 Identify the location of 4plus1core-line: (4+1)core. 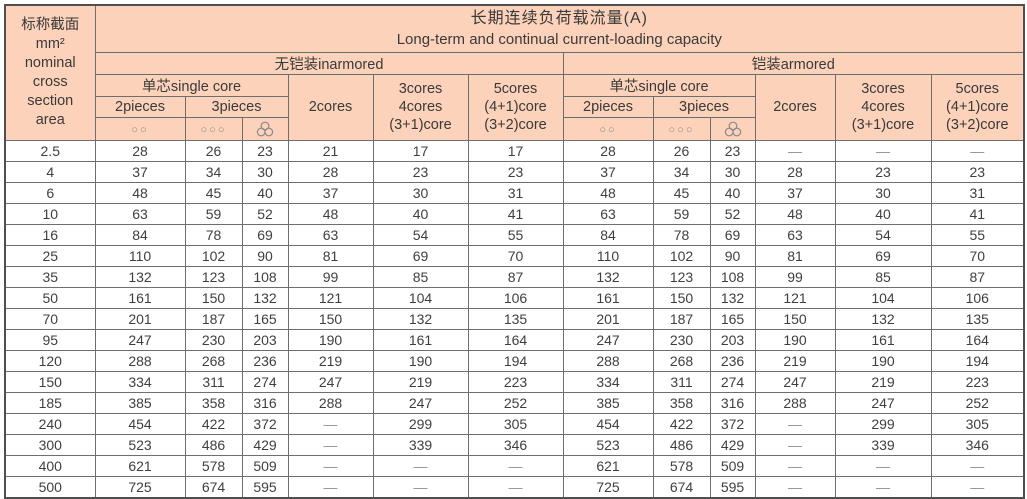
(515, 107).